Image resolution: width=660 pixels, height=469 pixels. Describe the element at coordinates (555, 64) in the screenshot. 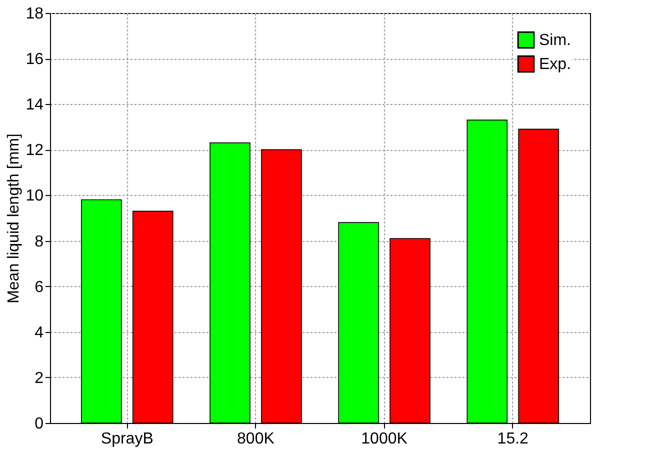

I see `legend-label: Exp.` at that location.